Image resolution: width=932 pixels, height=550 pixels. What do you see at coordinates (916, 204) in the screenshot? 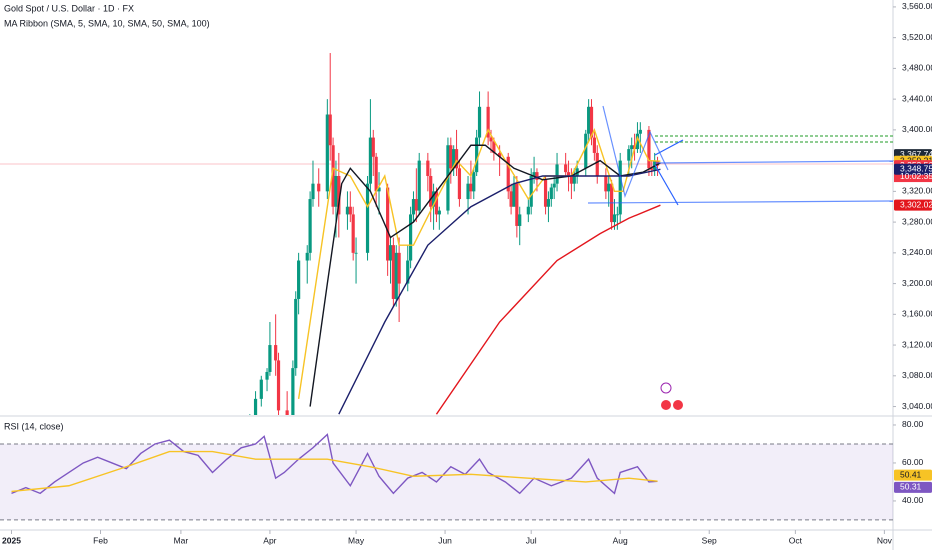
I see `price-label: 3,302.02` at bounding box center [916, 204].